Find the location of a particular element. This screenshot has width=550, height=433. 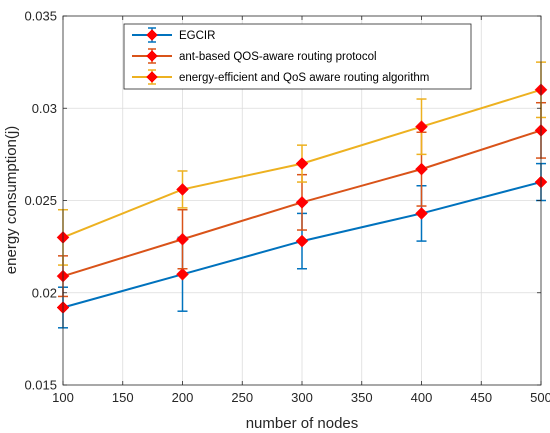

y-tick-label: 0.035 is located at coordinates (40, 16).